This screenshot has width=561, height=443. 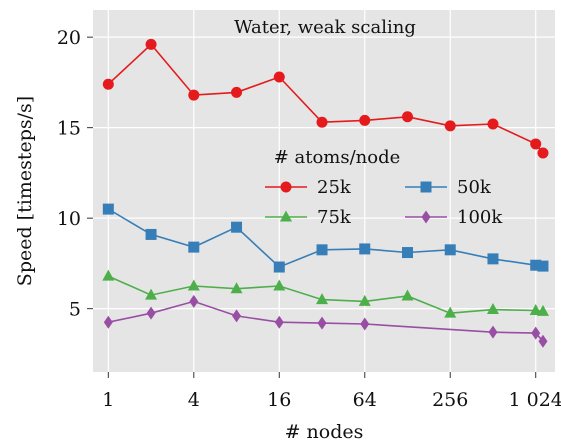 I want to click on legend-label: 100k, so click(x=480, y=217).